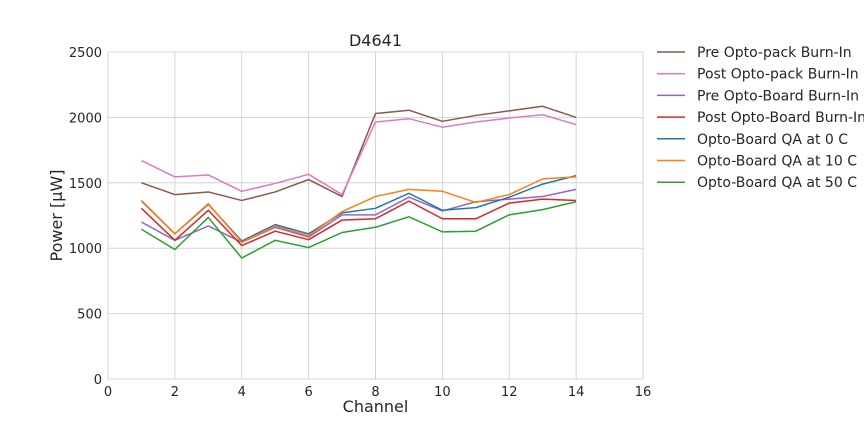 The height and width of the screenshot is (432, 864). Describe the element at coordinates (774, 53) in the screenshot. I see `legend-label-1: Pre Opto-pack Burn-In` at that location.